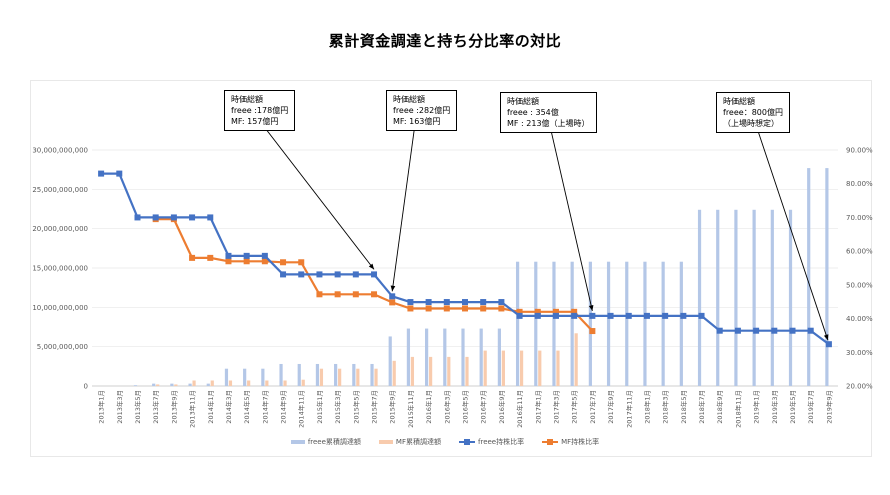 The width and height of the screenshot is (890, 495). I want to click on callout-line: freee : 354億, so click(533, 112).